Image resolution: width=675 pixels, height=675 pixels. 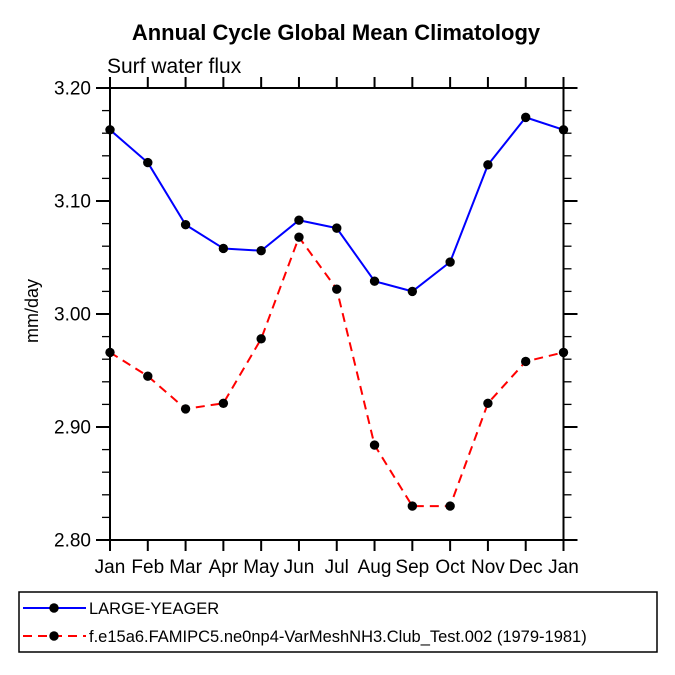 What do you see at coordinates (32, 311) in the screenshot?
I see `y-axis-label: mm/day` at bounding box center [32, 311].